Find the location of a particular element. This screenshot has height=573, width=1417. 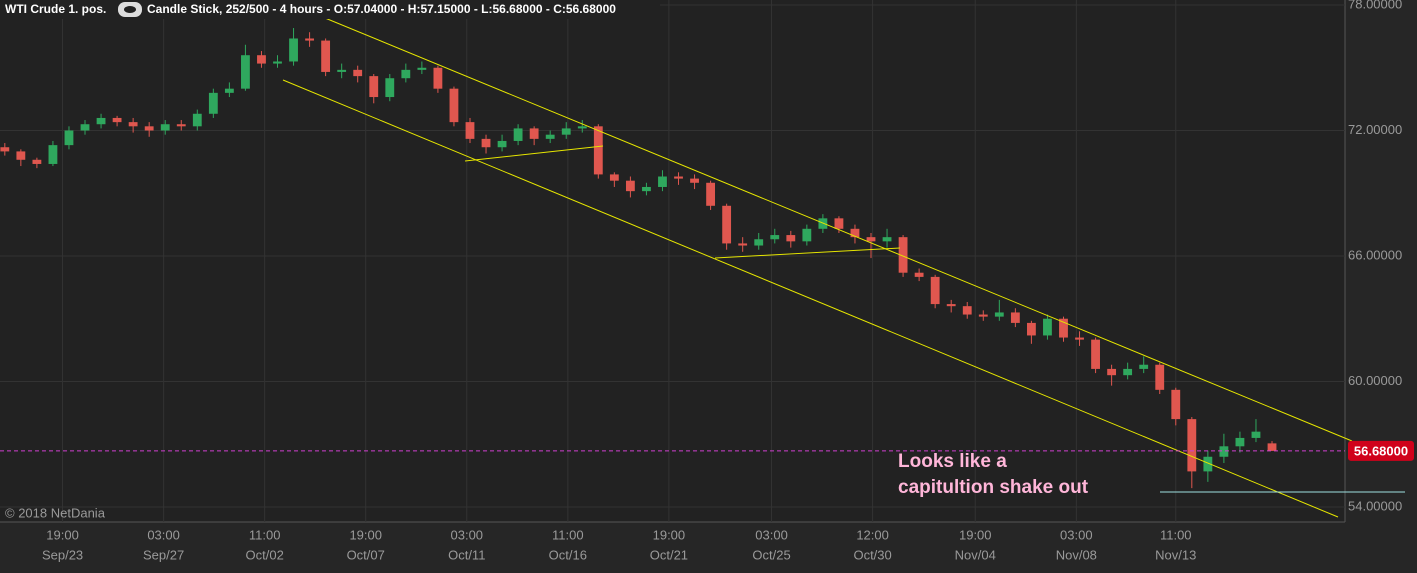

x-tick-date: Oct/16 is located at coordinates (568, 554).